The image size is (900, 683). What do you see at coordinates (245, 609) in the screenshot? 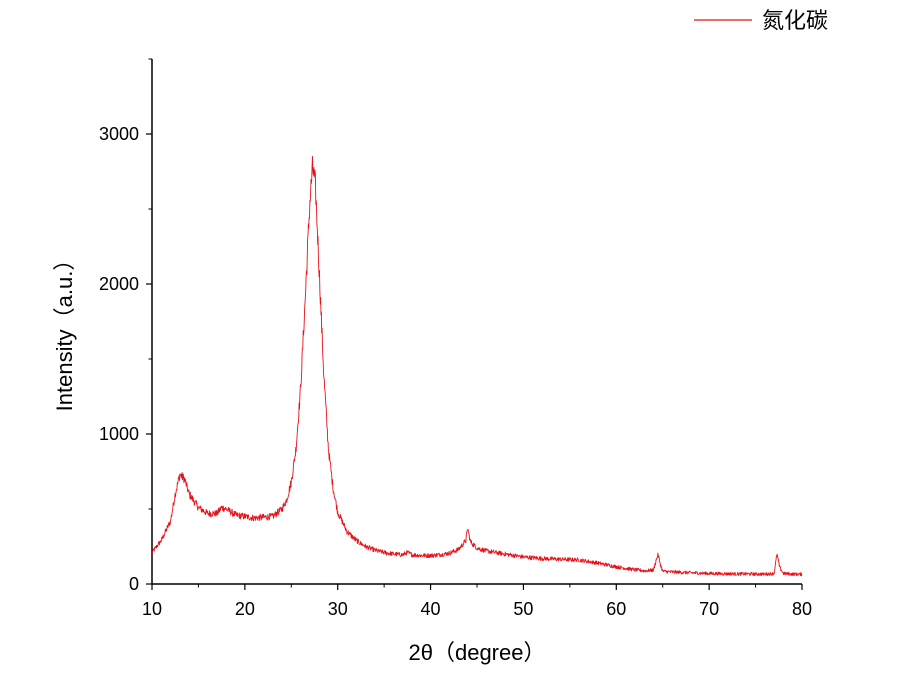
I see `x-tick-label: 20` at bounding box center [245, 609].